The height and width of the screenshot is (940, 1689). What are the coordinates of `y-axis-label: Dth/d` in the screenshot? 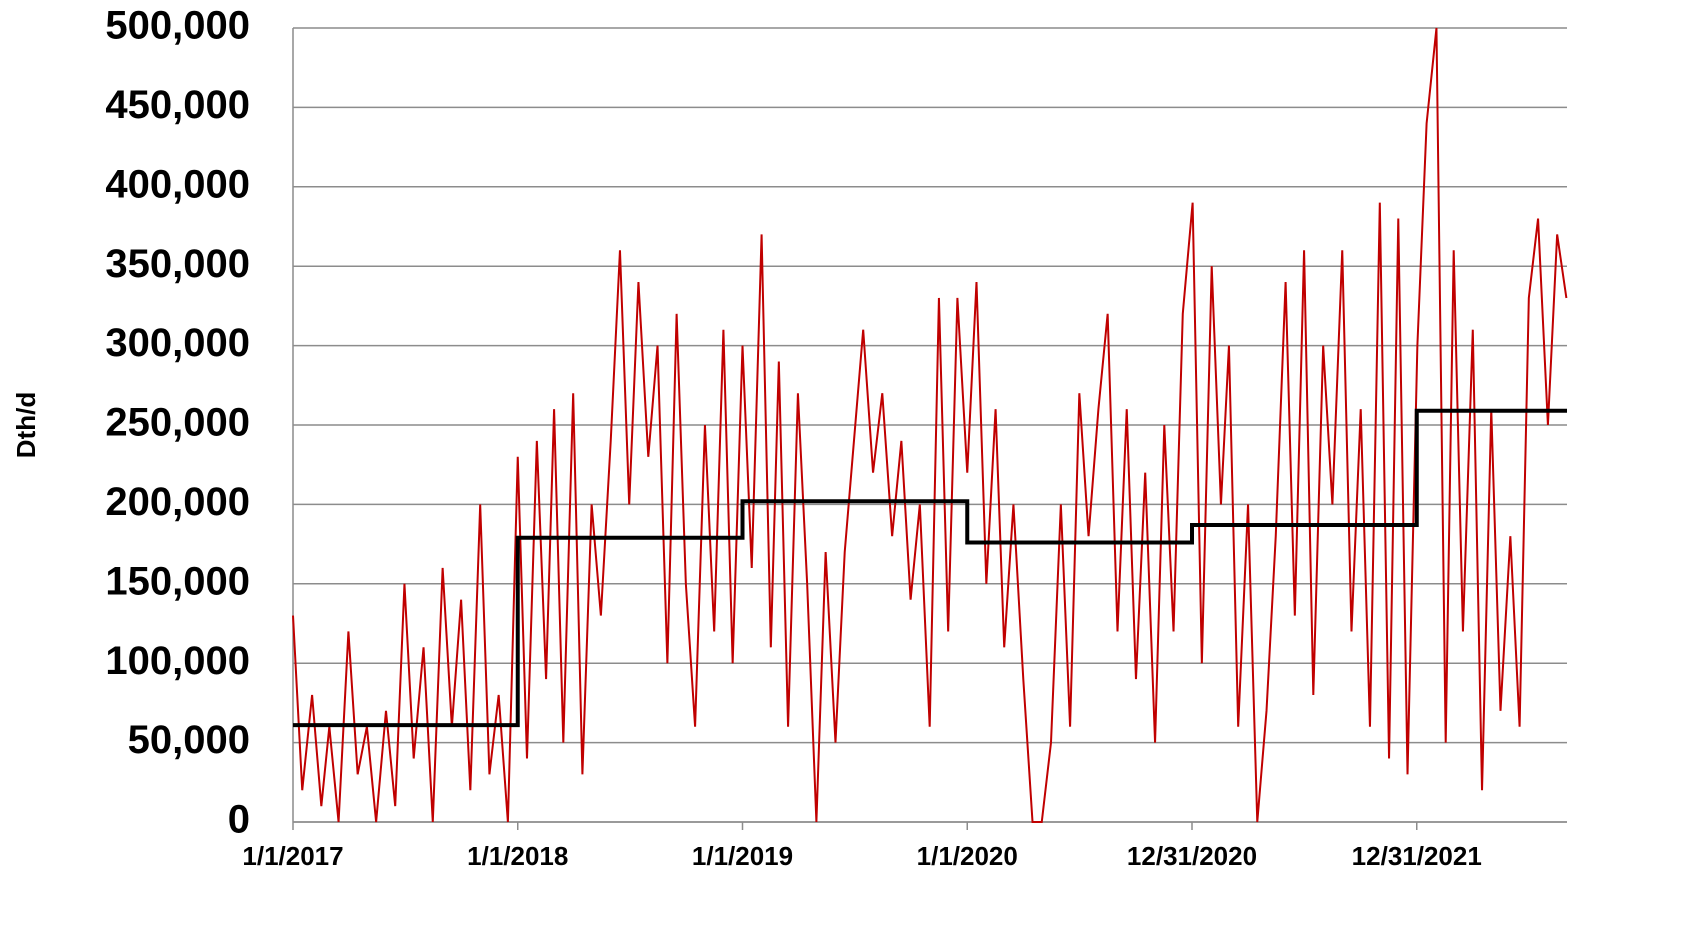 It's located at (26, 425).